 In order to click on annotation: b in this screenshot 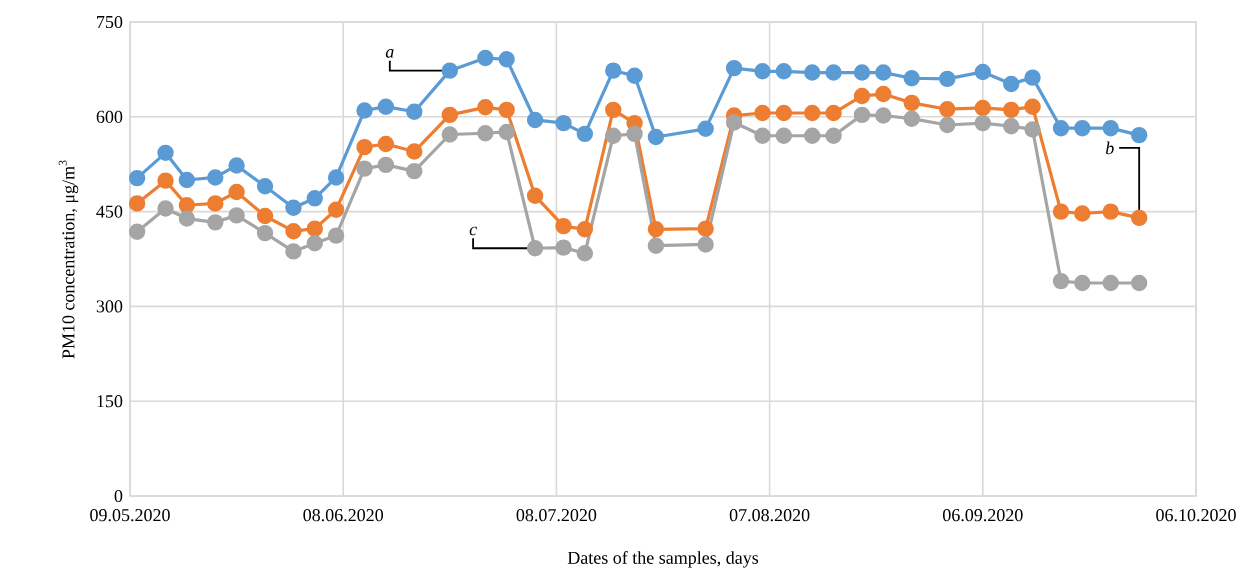, I will do `click(1109, 148)`.